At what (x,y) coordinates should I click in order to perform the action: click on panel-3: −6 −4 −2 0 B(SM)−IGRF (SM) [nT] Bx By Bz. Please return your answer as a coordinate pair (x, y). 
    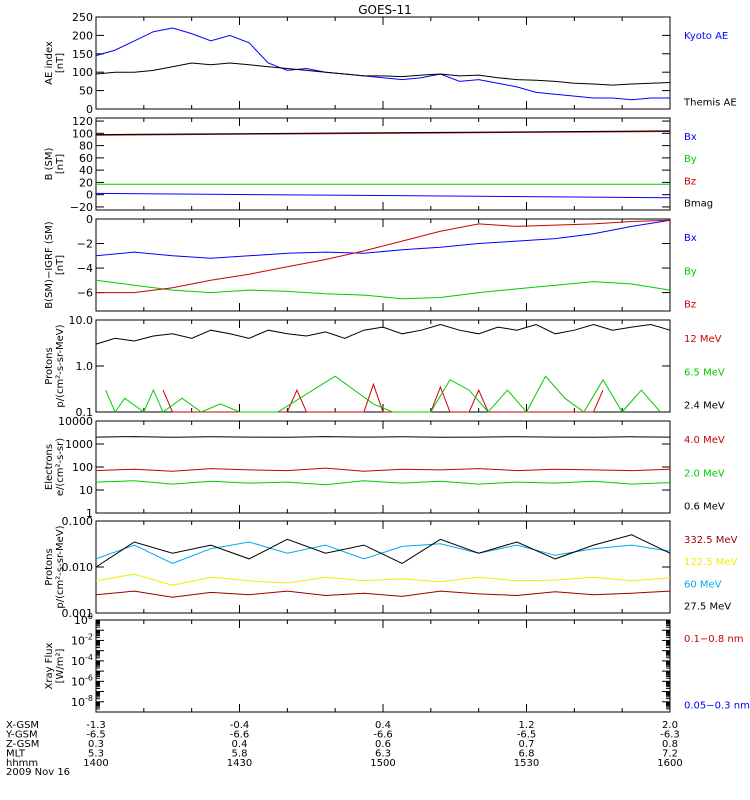
    Looking at the image, I should click on (370, 262).